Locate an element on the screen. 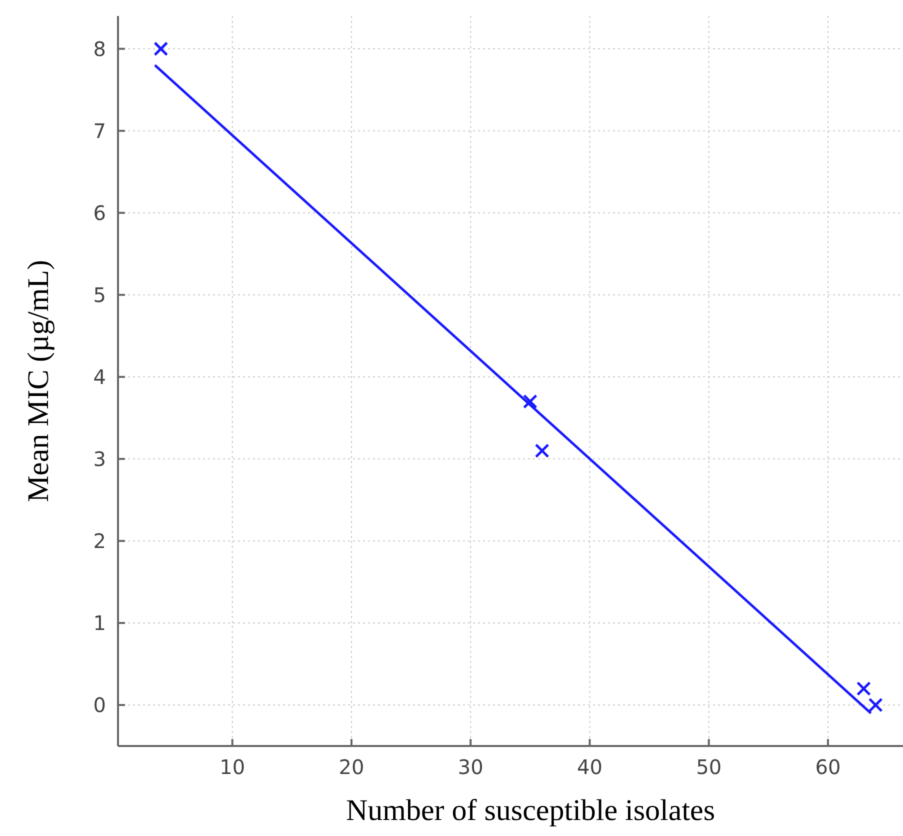 The image size is (903, 836). x-tick-label: 20 is located at coordinates (351, 767).